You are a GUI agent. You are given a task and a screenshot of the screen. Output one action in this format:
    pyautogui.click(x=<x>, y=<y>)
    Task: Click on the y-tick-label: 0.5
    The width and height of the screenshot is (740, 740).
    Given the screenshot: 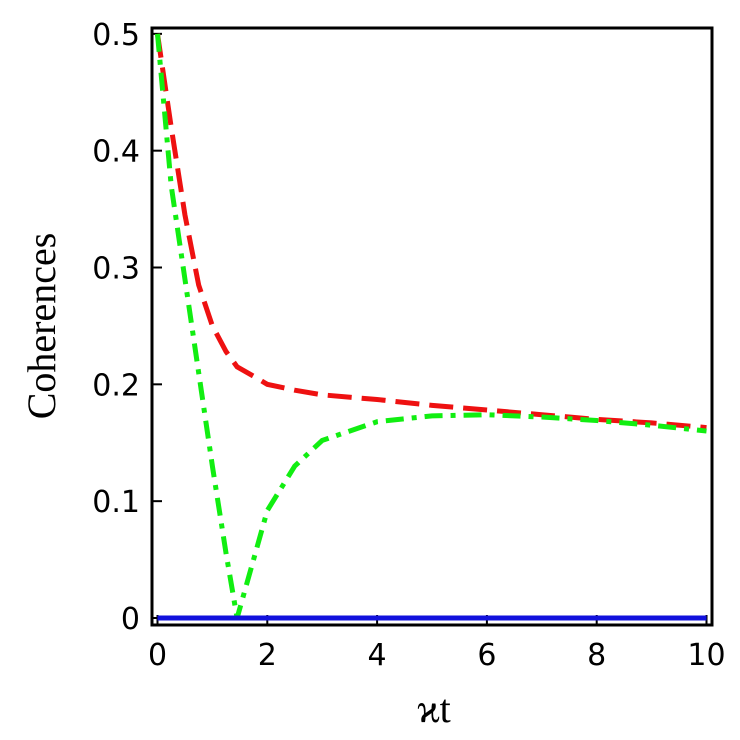 What is the action you would take?
    pyautogui.click(x=116, y=35)
    